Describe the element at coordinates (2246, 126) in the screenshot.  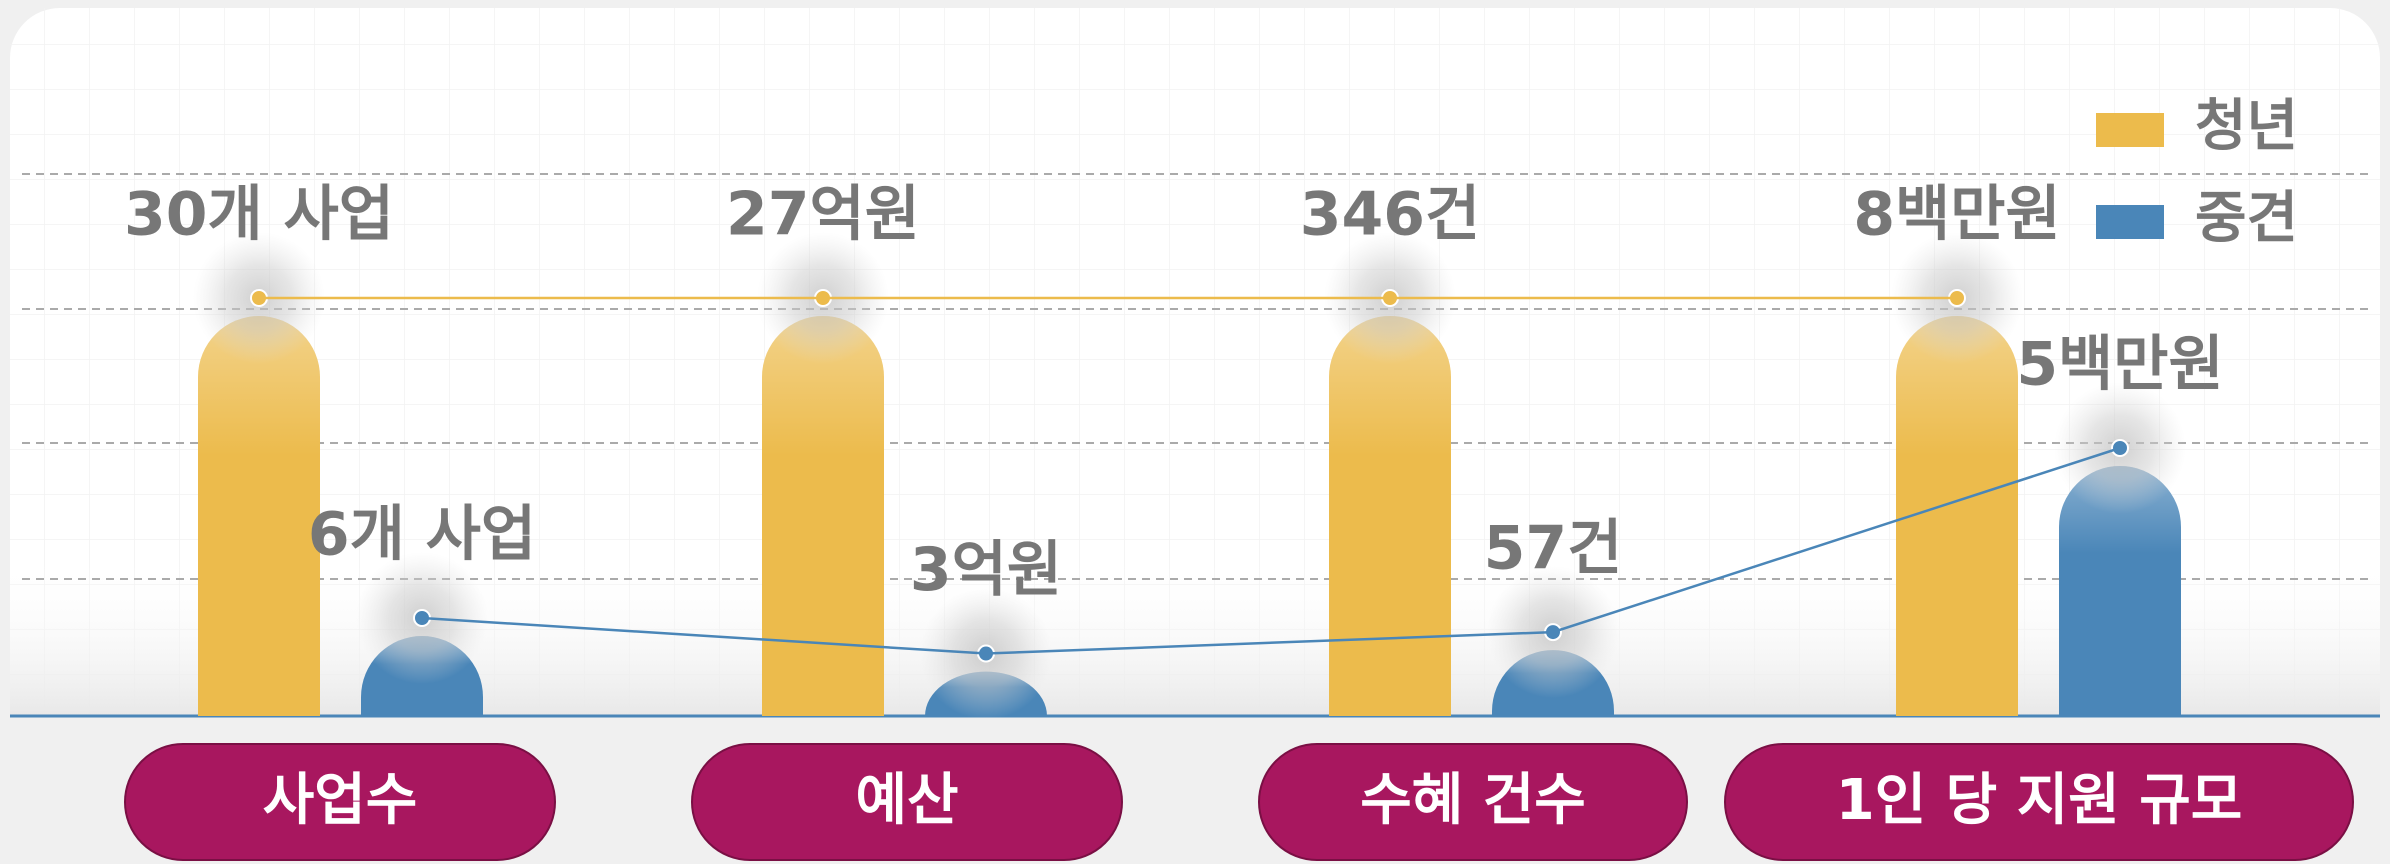
I see `legend-label: 청년` at that location.